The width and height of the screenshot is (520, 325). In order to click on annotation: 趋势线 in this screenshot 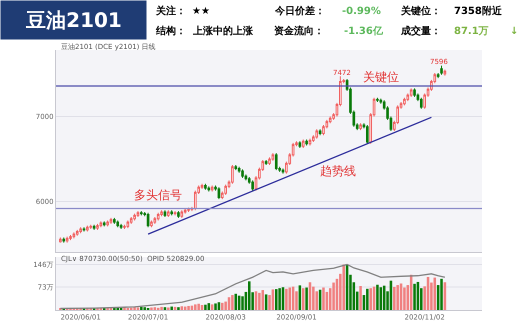, I will do `click(338, 171)`.